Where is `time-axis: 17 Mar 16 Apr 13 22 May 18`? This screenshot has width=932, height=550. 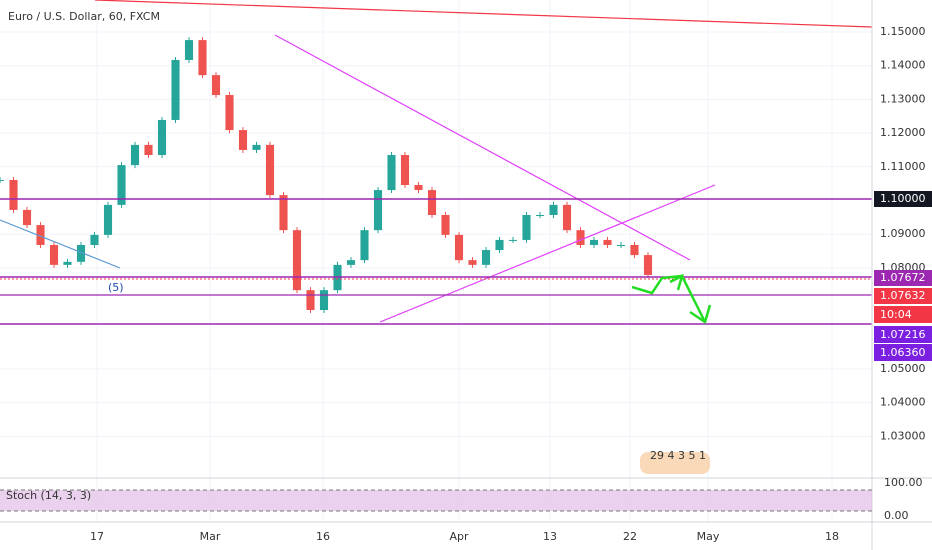
time-axis: 17 Mar 16 Apr 13 22 May 18 is located at coordinates (464, 536).